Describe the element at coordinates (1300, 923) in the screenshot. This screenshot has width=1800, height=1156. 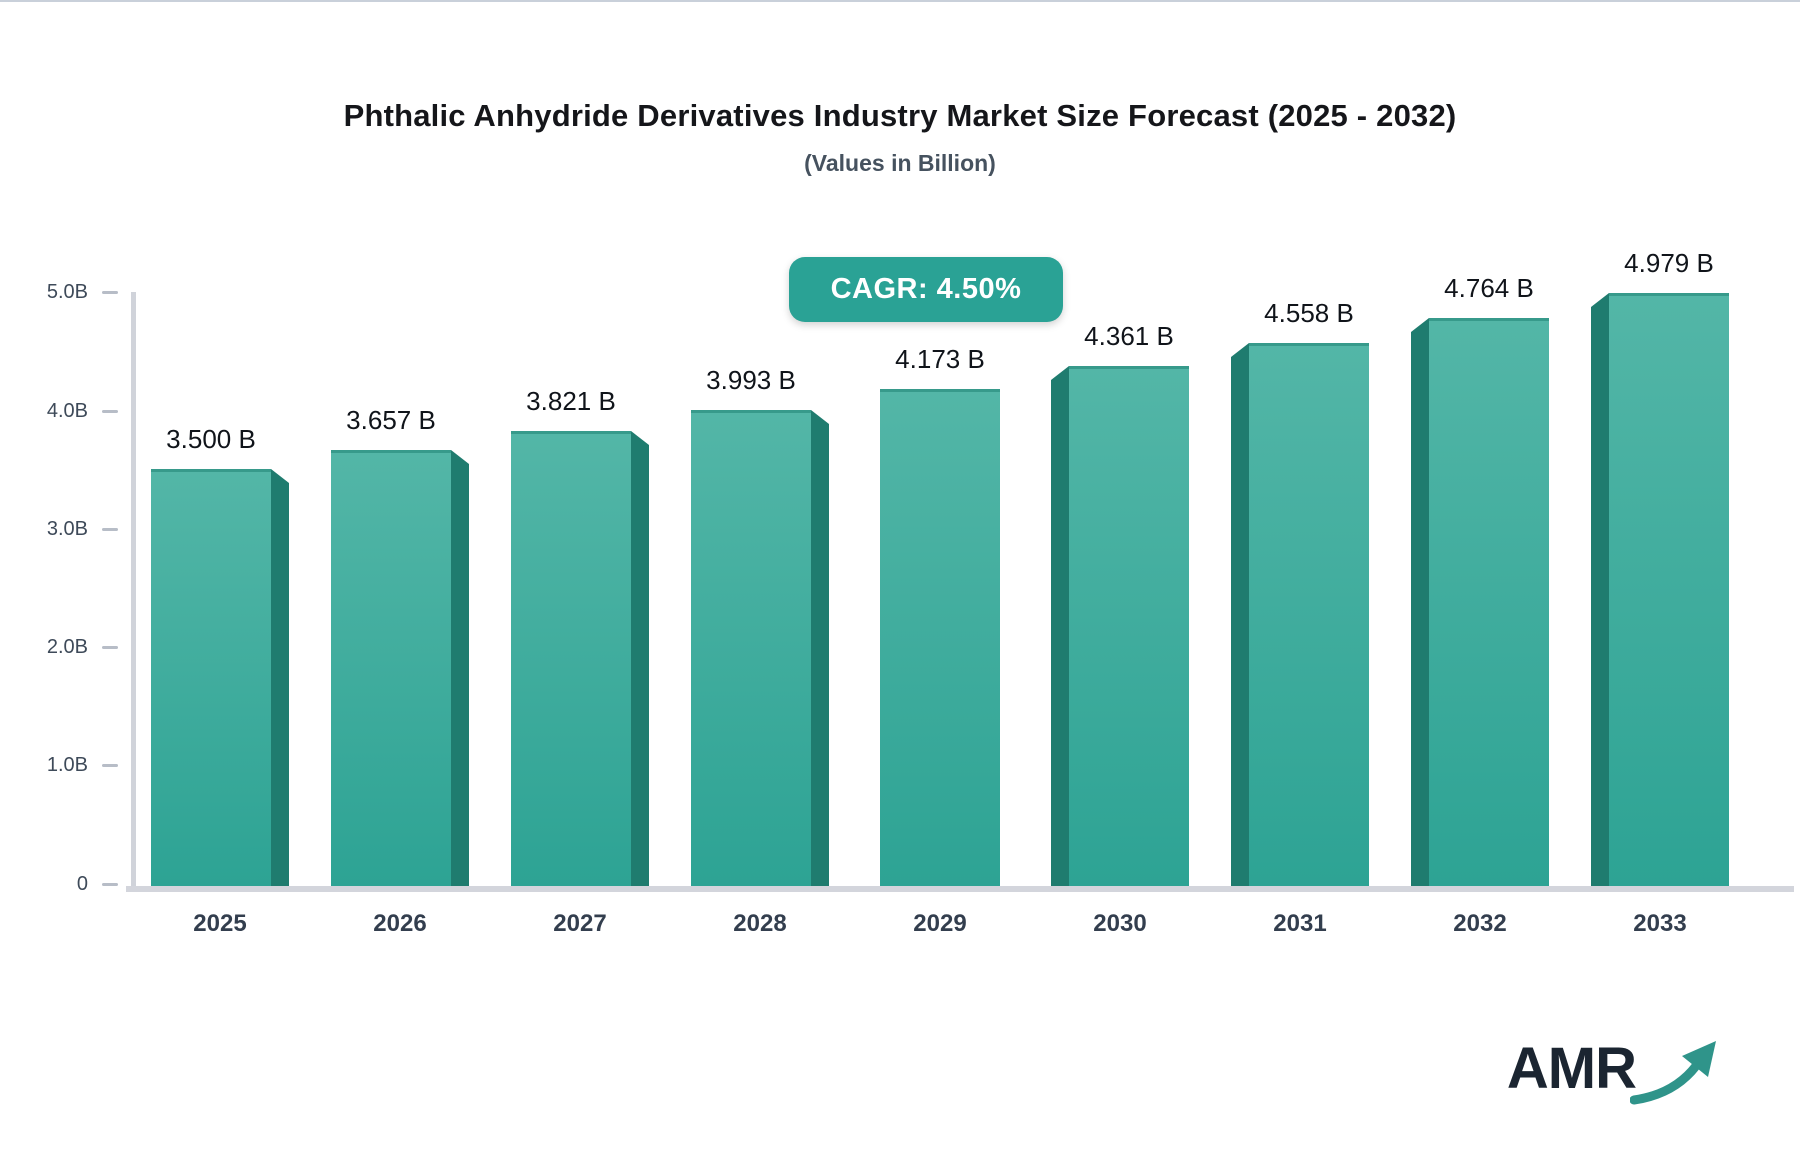
I see `x-axis-label-2031: 2031` at that location.